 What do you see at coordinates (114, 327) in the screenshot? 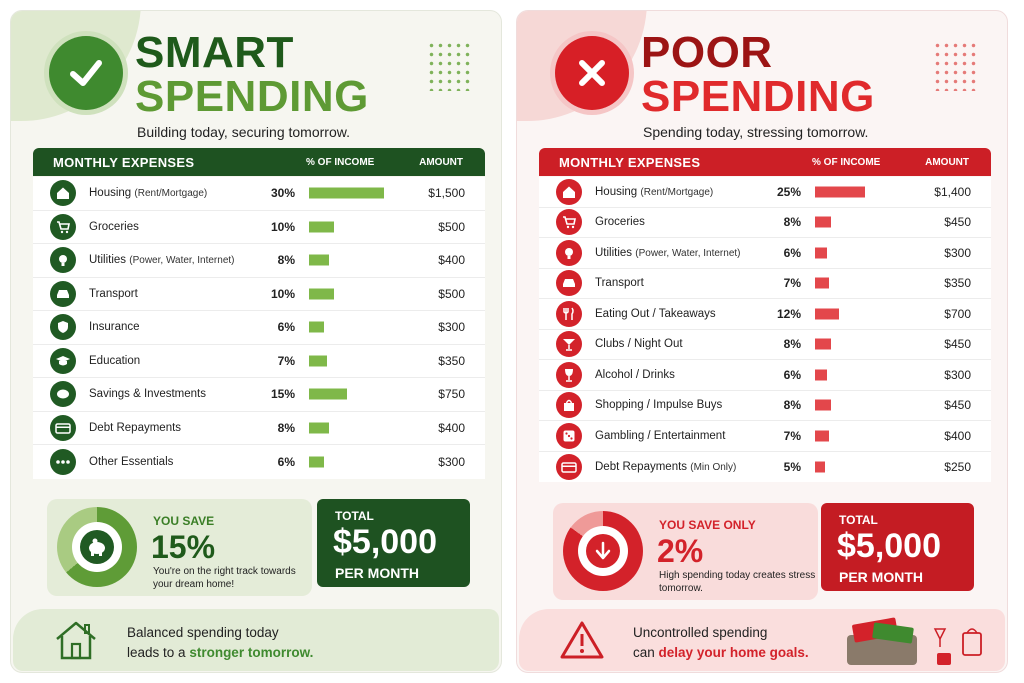
I see `row-category: Insurance` at bounding box center [114, 327].